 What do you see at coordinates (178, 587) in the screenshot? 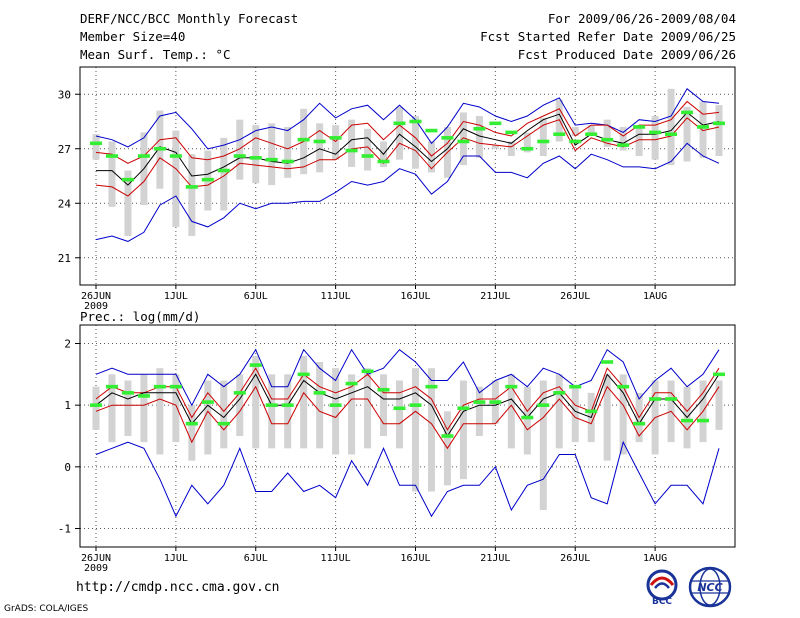
I see `source-url: http://cmdp.ncc.cma.gov.cn` at bounding box center [178, 587].